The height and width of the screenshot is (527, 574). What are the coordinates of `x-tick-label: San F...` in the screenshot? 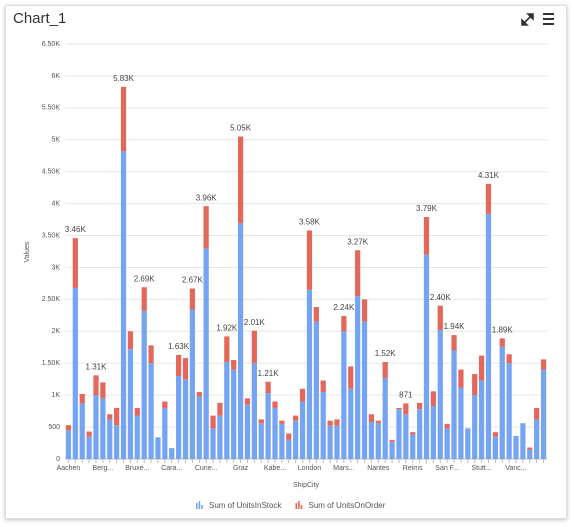 It's located at (447, 468).